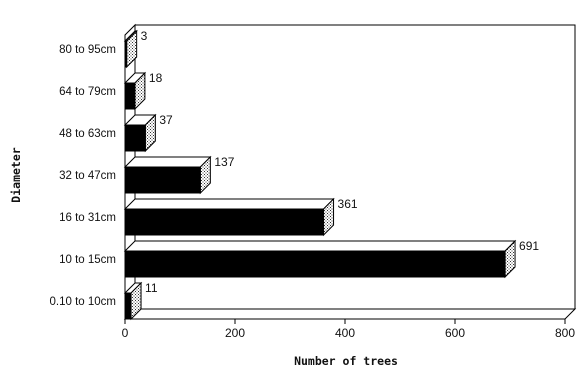 Image resolution: width=584 pixels, height=369 pixels. I want to click on x-tick-label: 0, so click(125, 333).